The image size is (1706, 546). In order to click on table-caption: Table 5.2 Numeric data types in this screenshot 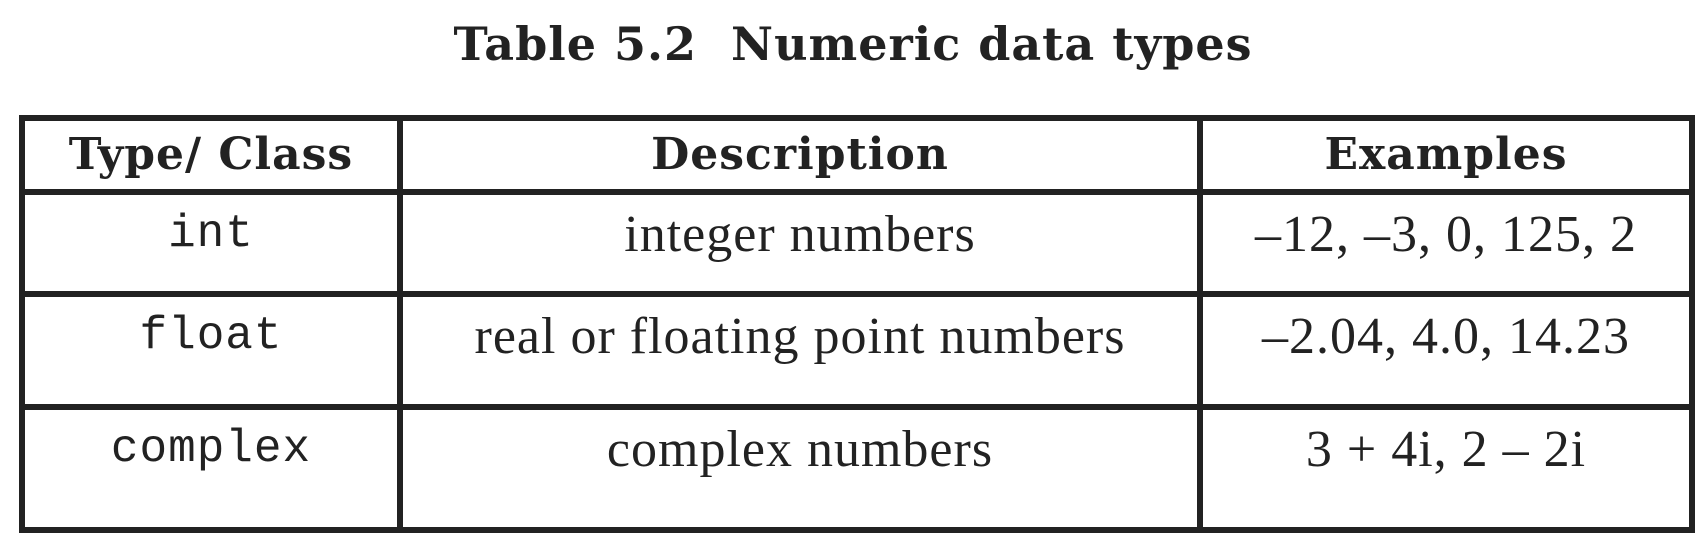, I will do `click(853, 44)`.